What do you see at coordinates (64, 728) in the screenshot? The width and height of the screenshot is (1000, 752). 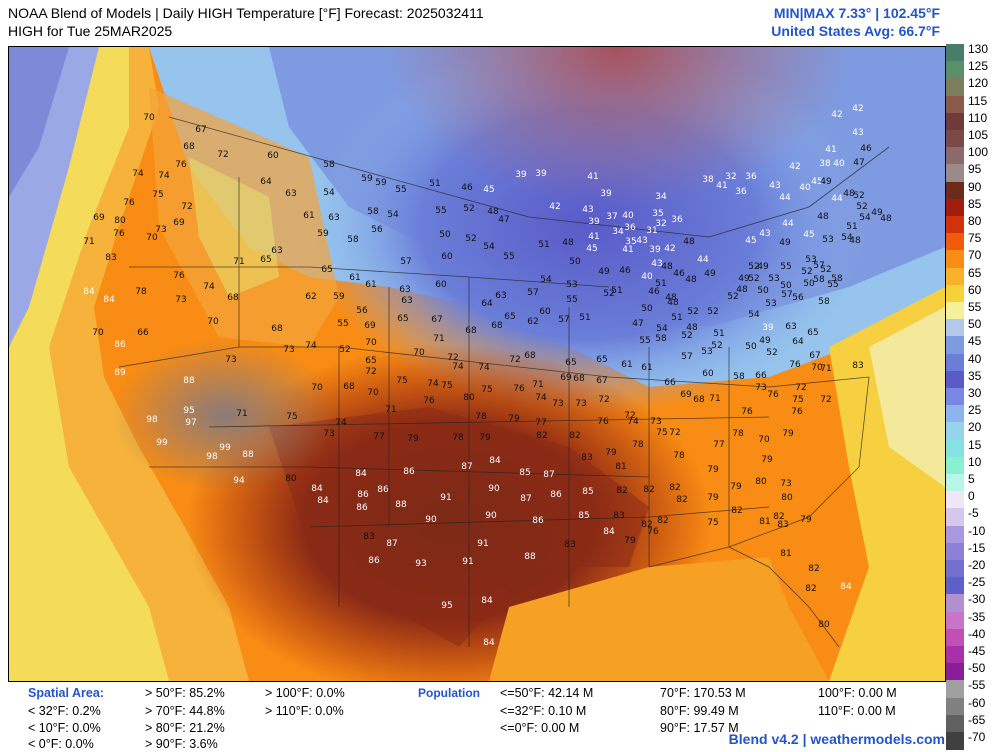 I see `stat-spatial-lt10: < 10°F: 0.0%` at bounding box center [64, 728].